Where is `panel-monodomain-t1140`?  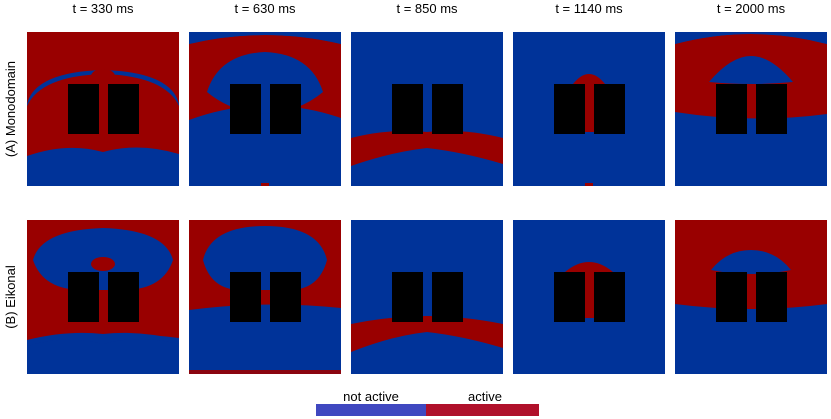
panel-monodomain-t1140 is located at coordinates (589, 109).